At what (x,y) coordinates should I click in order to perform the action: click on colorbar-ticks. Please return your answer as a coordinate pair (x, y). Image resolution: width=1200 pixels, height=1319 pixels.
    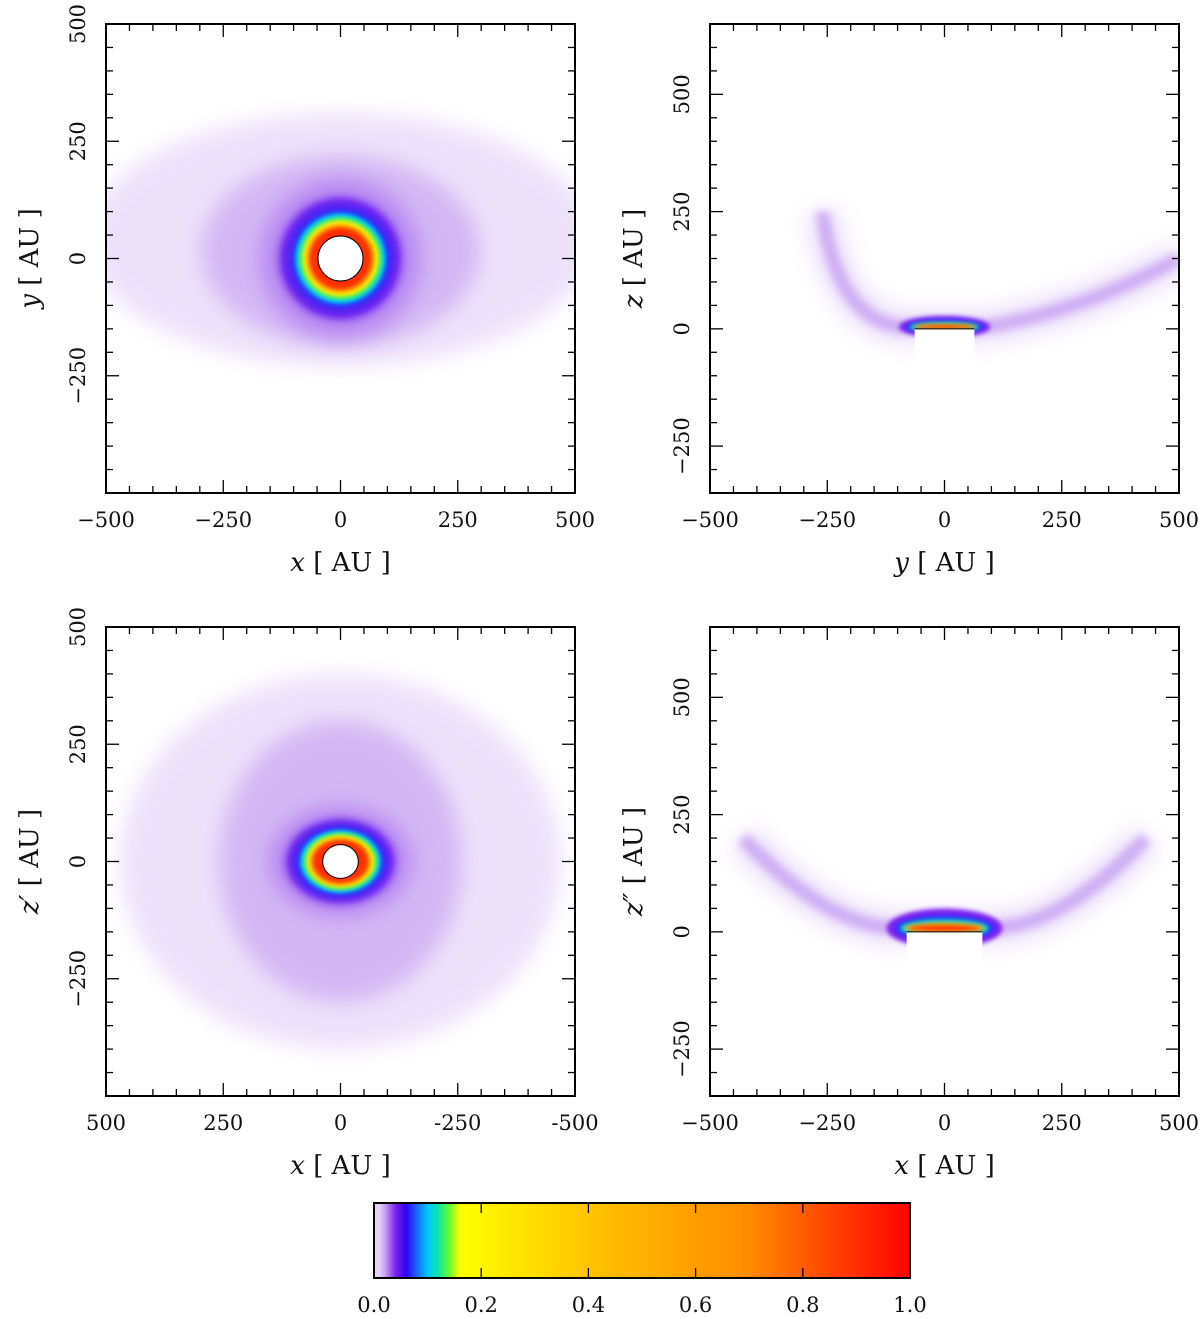
    Looking at the image, I should click on (642, 1240).